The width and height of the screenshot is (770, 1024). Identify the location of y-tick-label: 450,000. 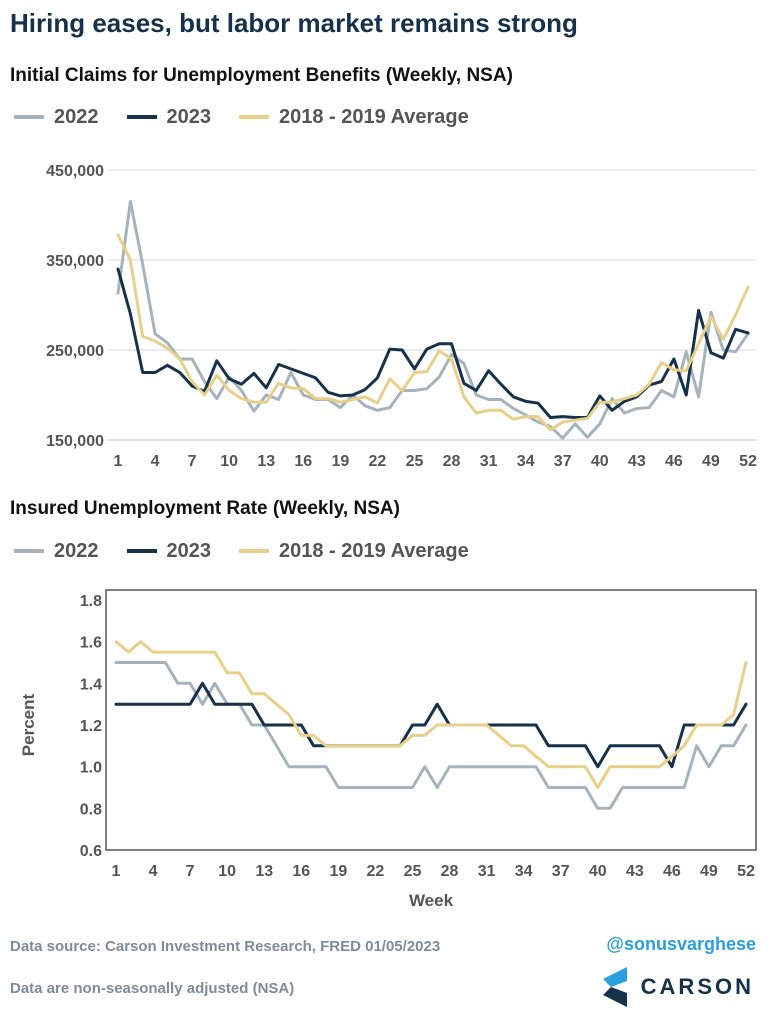
(75, 171).